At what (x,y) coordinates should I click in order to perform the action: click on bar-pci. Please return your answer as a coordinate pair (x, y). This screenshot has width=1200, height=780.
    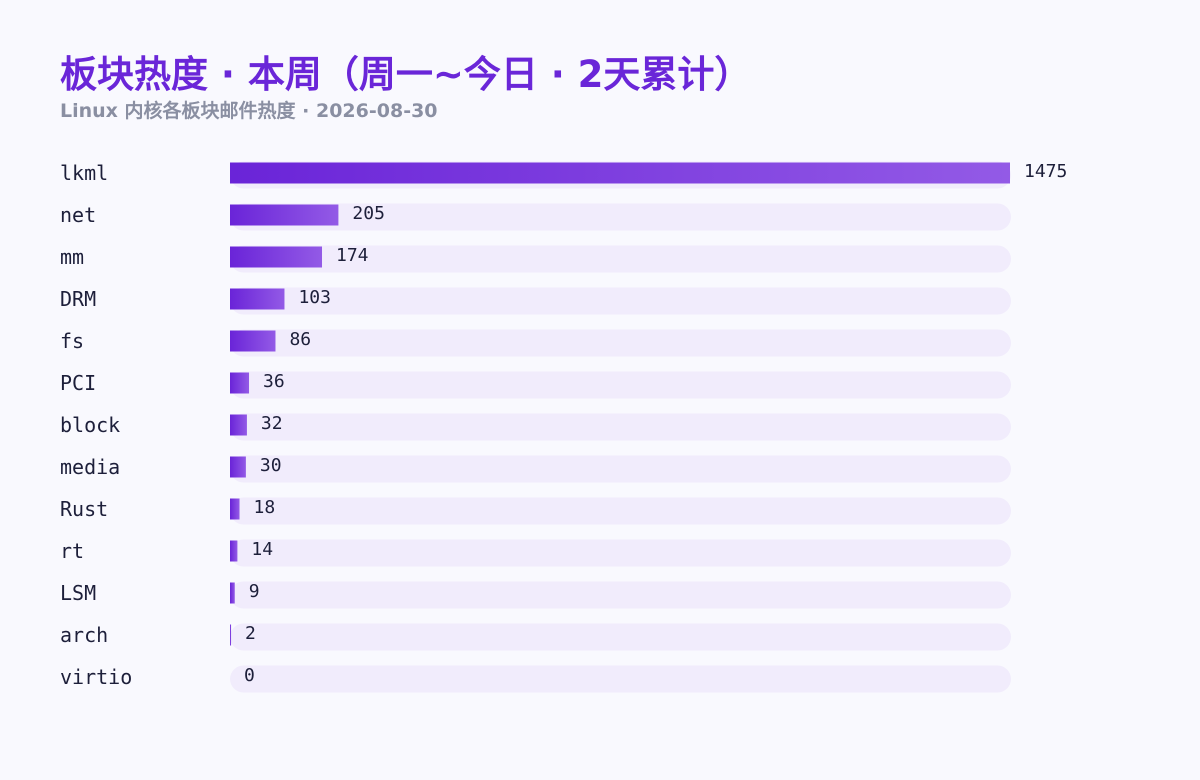
    Looking at the image, I should click on (240, 383).